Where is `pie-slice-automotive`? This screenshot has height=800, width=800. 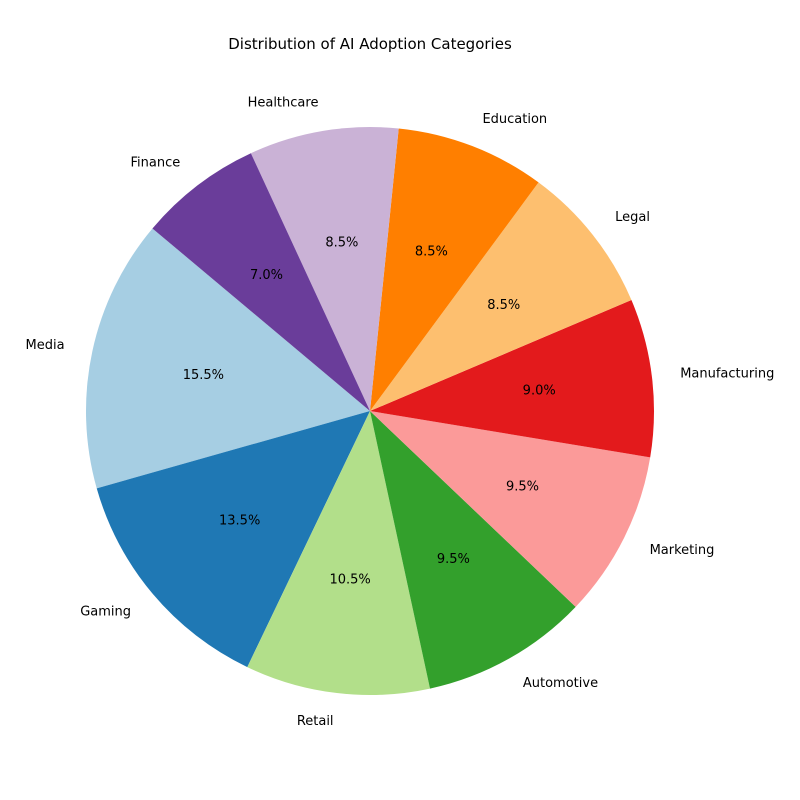 pie-slice-automotive is located at coordinates (473, 550).